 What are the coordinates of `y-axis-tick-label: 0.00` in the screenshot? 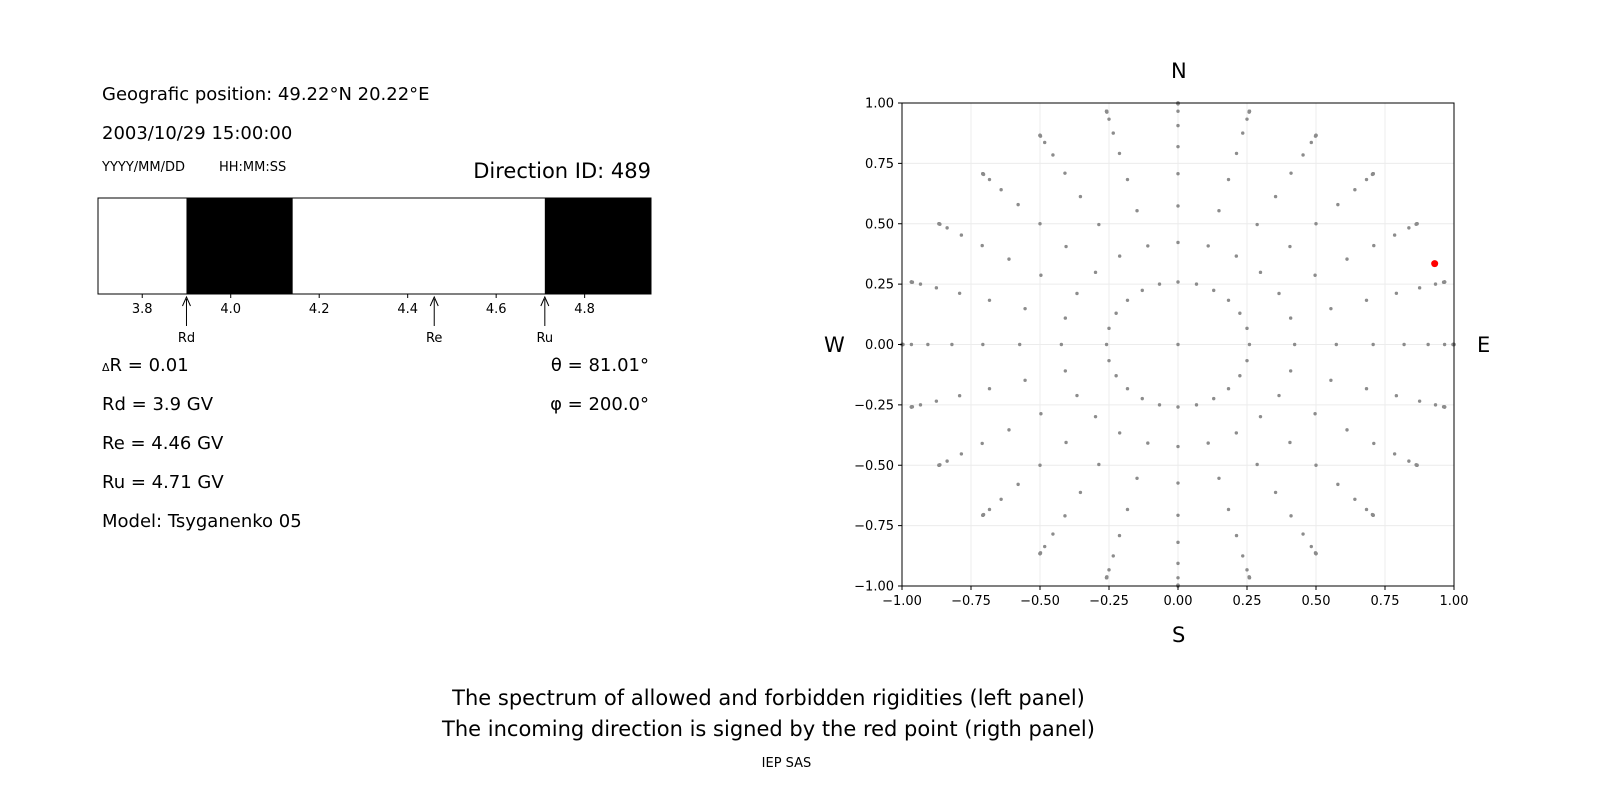 It's located at (879, 345).